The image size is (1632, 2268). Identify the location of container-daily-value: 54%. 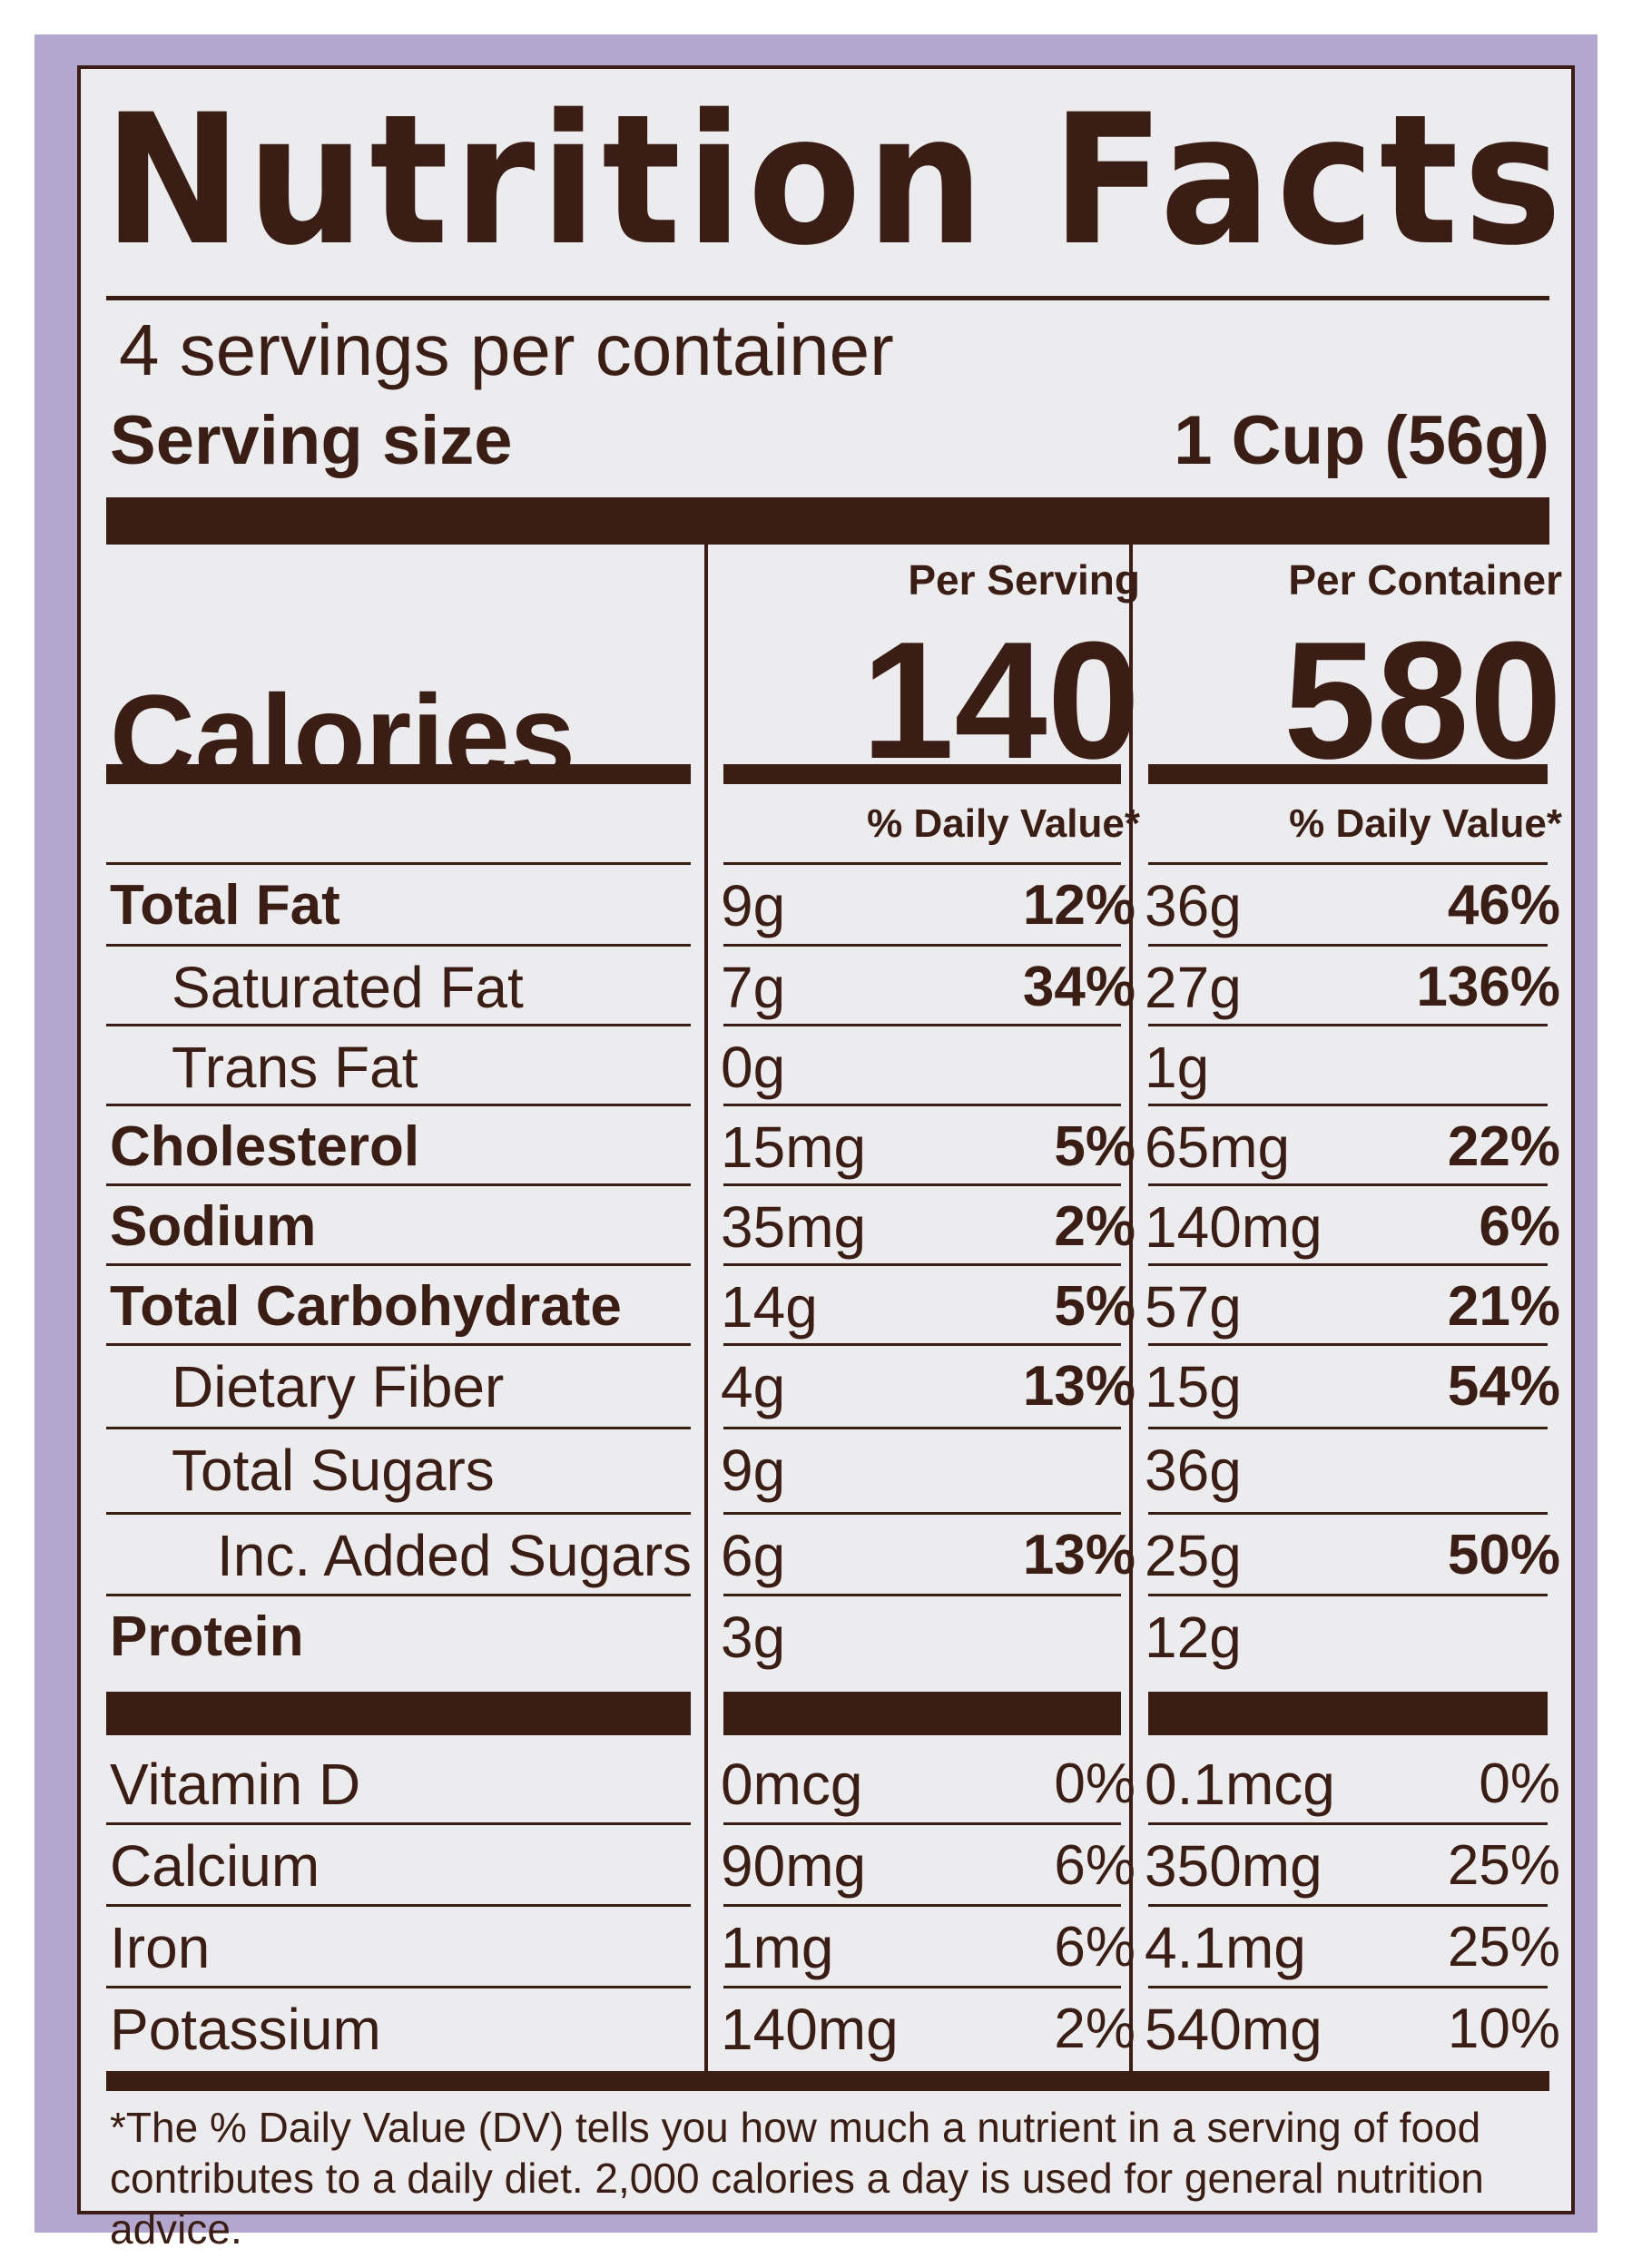
(1503, 1386).